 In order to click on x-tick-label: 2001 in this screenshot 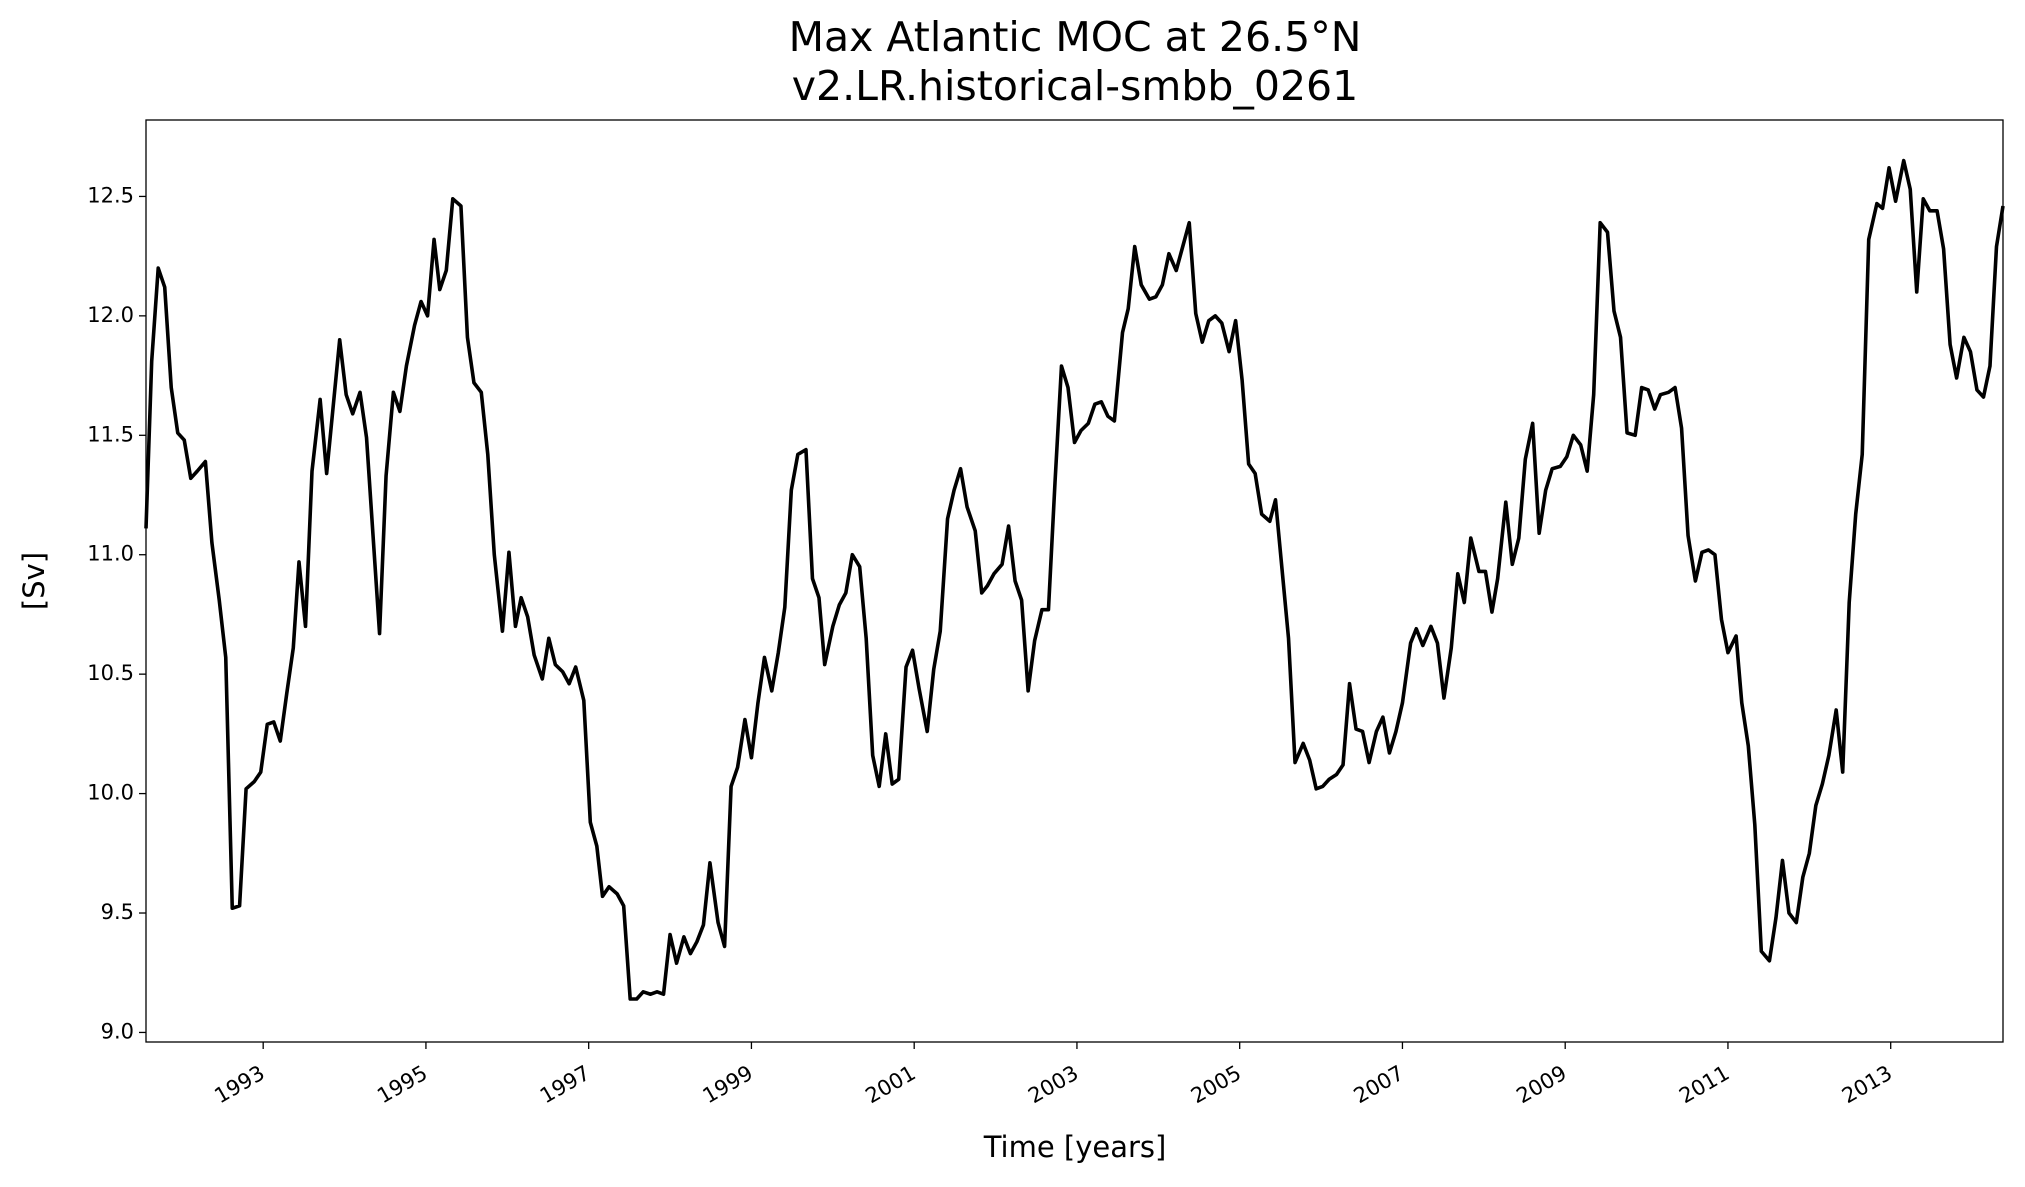, I will do `click(890, 1085)`.